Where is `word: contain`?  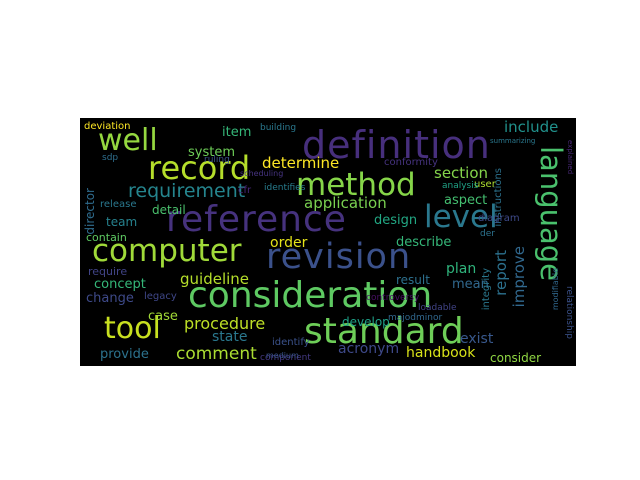 word: contain is located at coordinates (106, 237).